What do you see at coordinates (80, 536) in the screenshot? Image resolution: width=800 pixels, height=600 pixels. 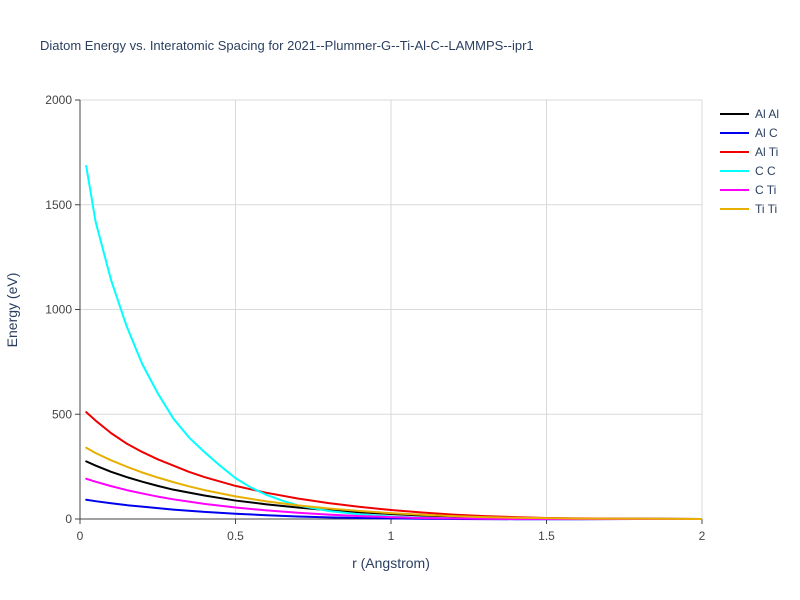 I see `x-tick-label: 0` at bounding box center [80, 536].